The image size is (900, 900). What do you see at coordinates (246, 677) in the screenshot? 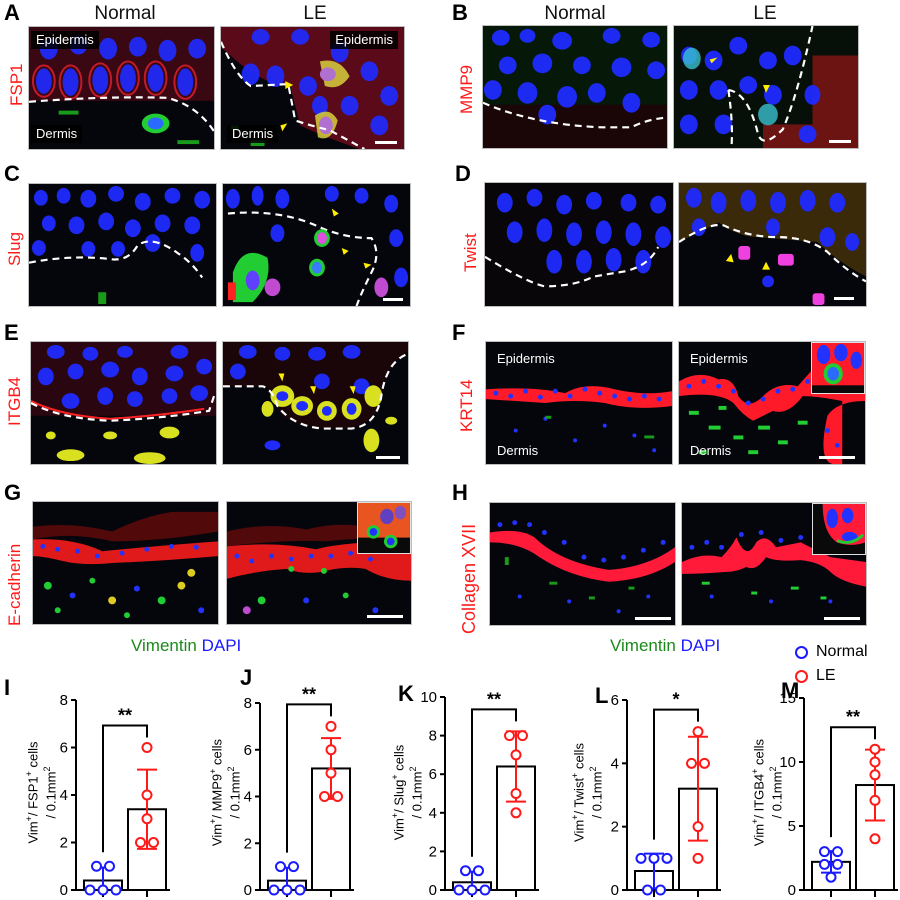
I see `panel-letter-j: J` at bounding box center [246, 677].